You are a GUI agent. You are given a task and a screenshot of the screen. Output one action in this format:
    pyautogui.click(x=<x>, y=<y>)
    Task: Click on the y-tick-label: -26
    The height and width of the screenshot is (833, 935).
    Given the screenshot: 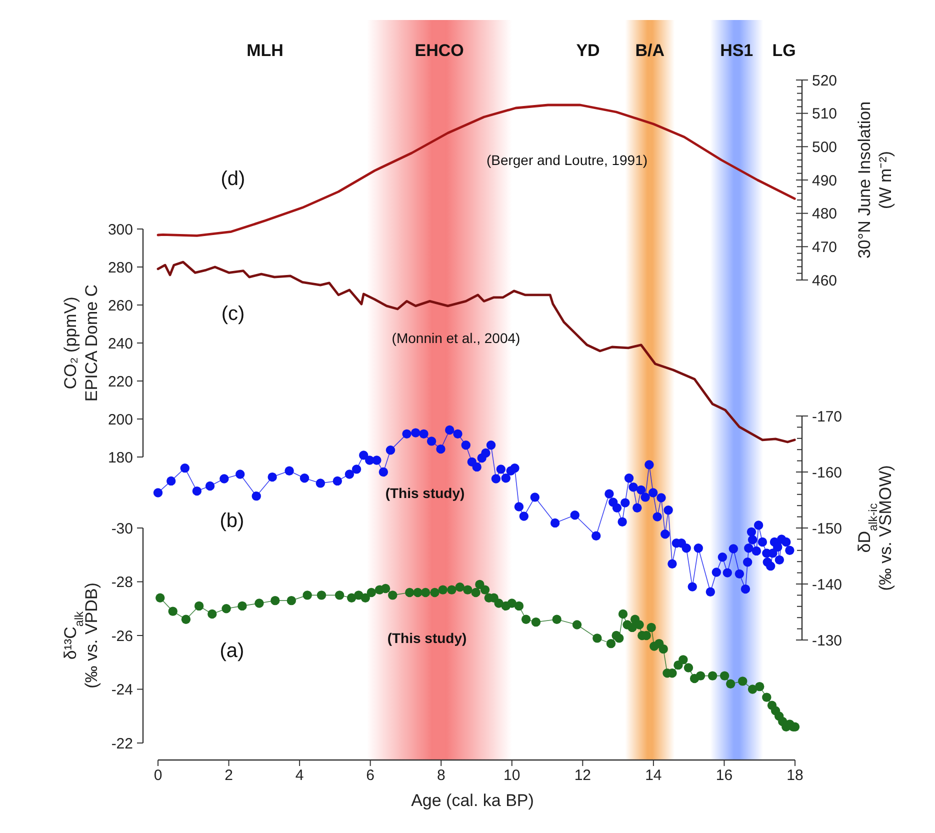 What is the action you would take?
    pyautogui.click(x=122, y=636)
    